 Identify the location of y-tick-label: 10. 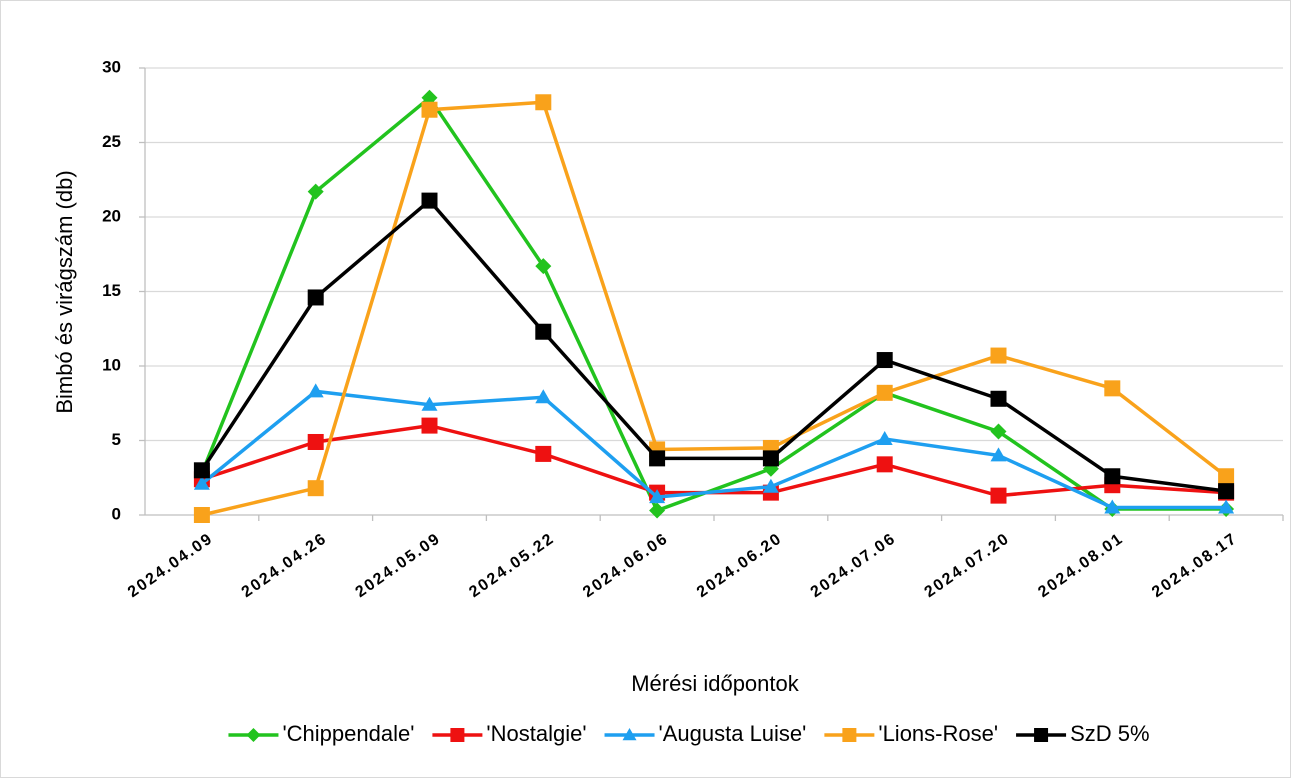
(111, 364).